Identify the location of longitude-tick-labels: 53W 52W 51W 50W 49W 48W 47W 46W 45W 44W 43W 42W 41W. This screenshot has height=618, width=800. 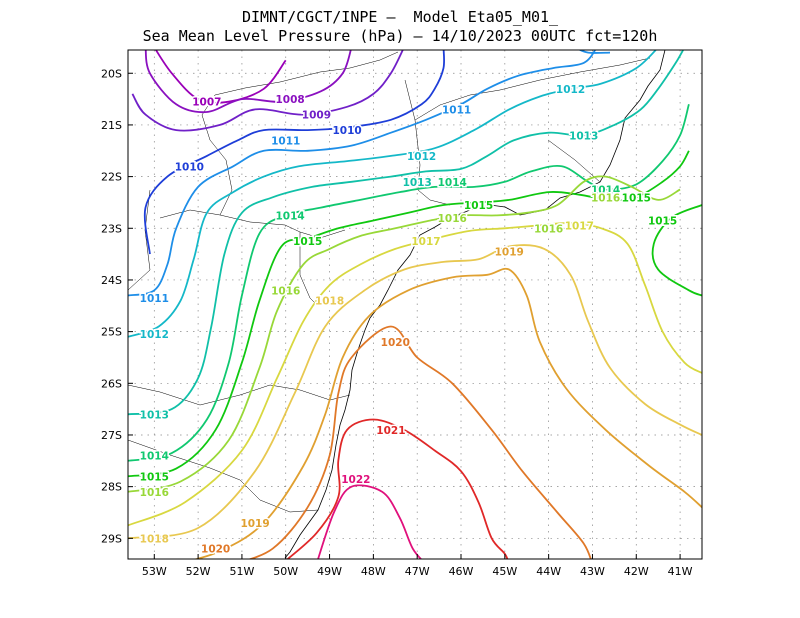
(417, 566).